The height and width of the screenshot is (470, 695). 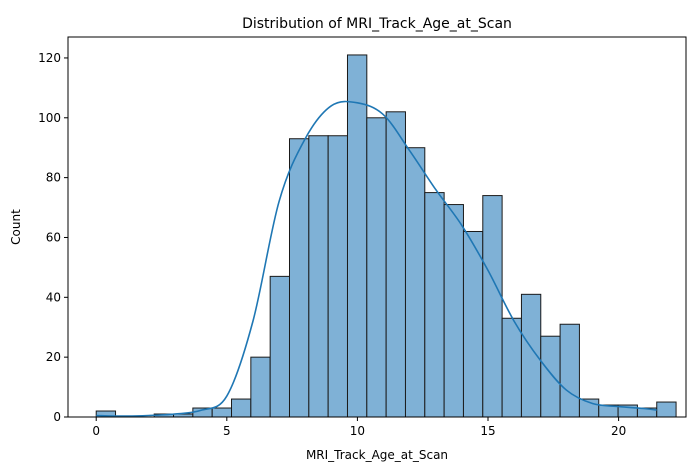 What do you see at coordinates (57, 417) in the screenshot?
I see `y-tick-label: 0` at bounding box center [57, 417].